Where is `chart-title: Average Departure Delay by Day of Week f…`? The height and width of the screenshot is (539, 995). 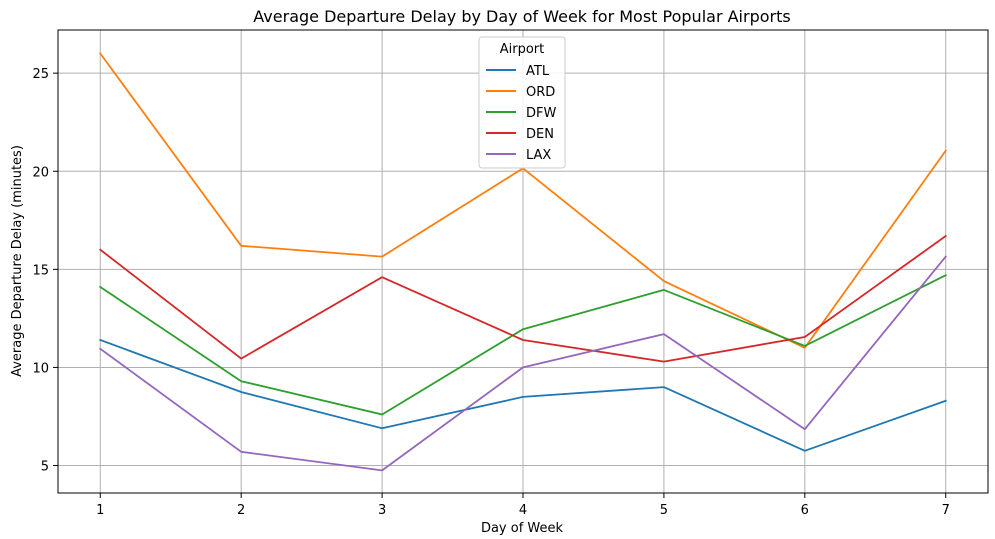
chart-title: Average Departure Delay by Day of Week f… is located at coordinates (521, 16).